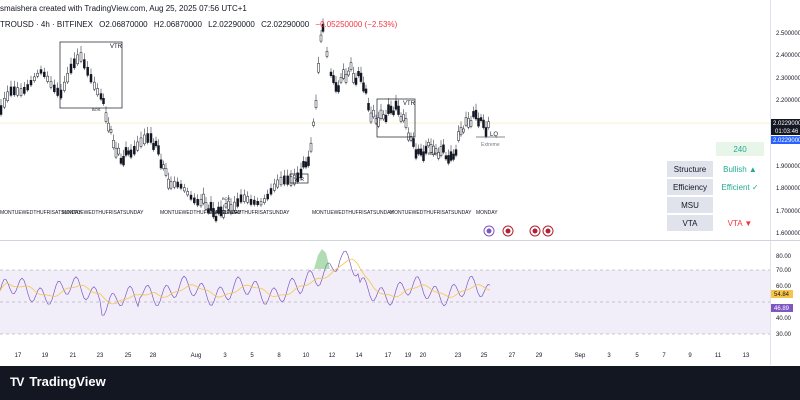 The height and width of the screenshot is (400, 800). Describe the element at coordinates (788, 212) in the screenshot. I see `price-axis-label: 1.7000000` at that location.